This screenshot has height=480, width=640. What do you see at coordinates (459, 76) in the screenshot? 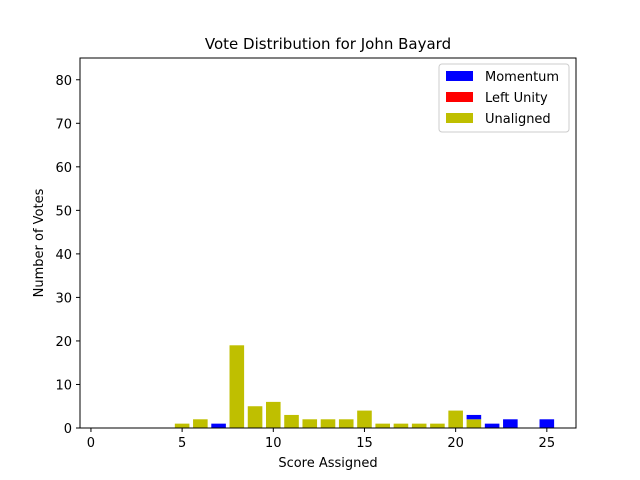
I see `legend-swatch-momentum` at bounding box center [459, 76].